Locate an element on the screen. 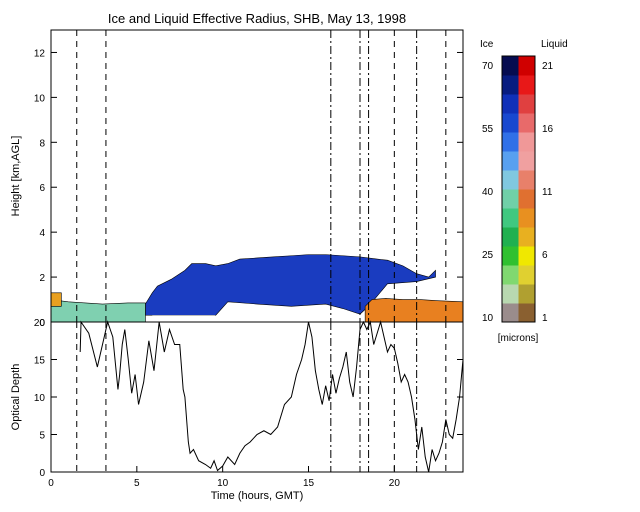  y-tick-label: 20 is located at coordinates (40, 323).